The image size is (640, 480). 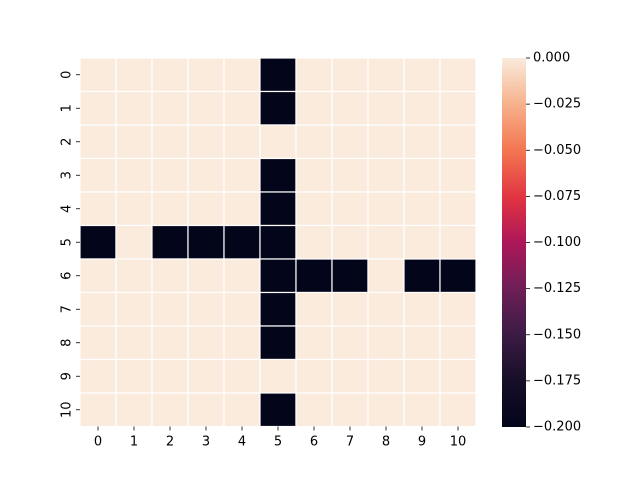 What do you see at coordinates (557, 104) in the screenshot?
I see `colorbar-tick-label: −0.025` at bounding box center [557, 104].